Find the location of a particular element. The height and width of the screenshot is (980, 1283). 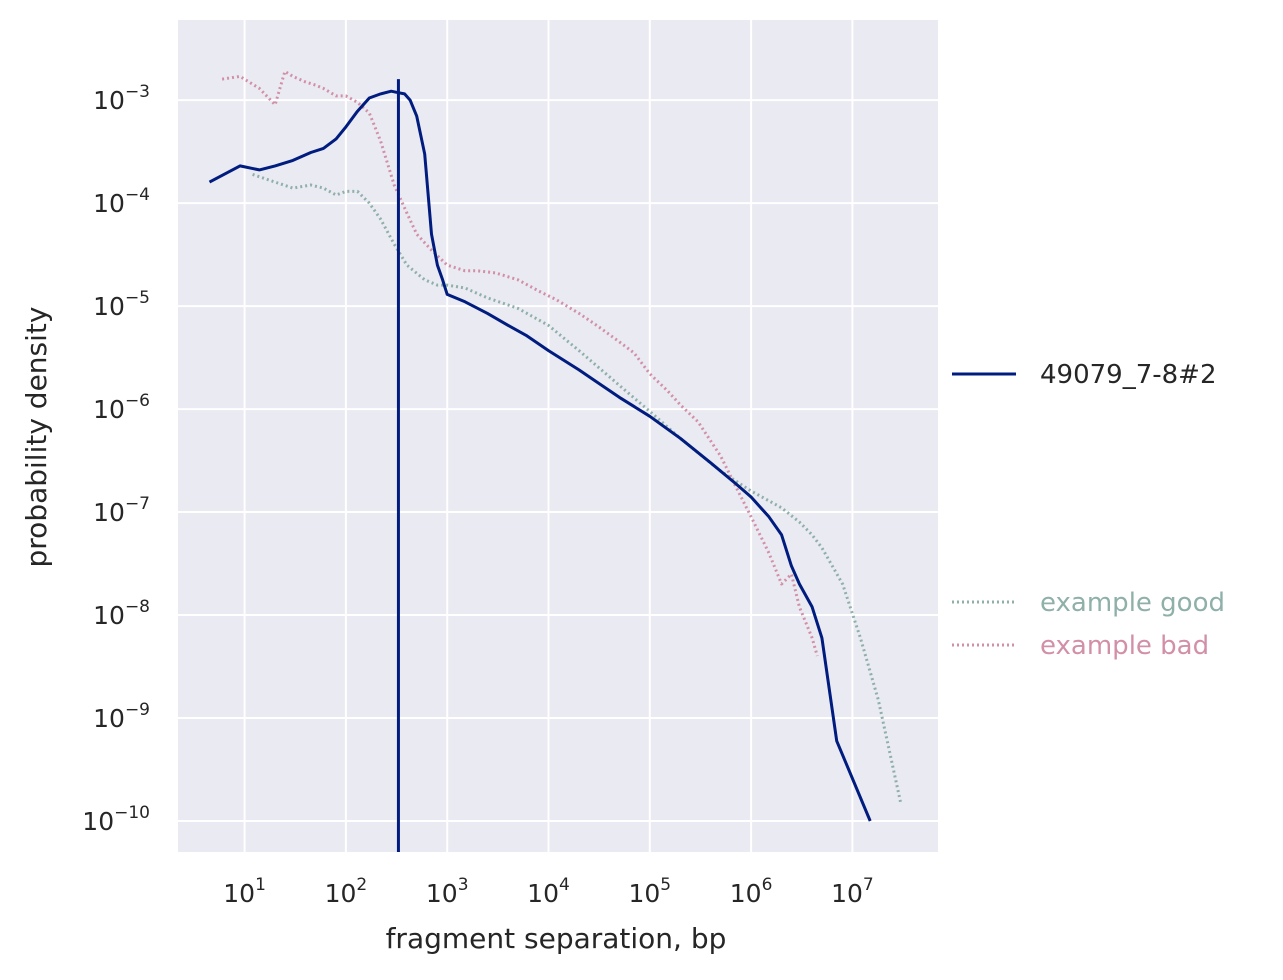

x-axis-title: fragment separation, bp is located at coordinates (556, 938).